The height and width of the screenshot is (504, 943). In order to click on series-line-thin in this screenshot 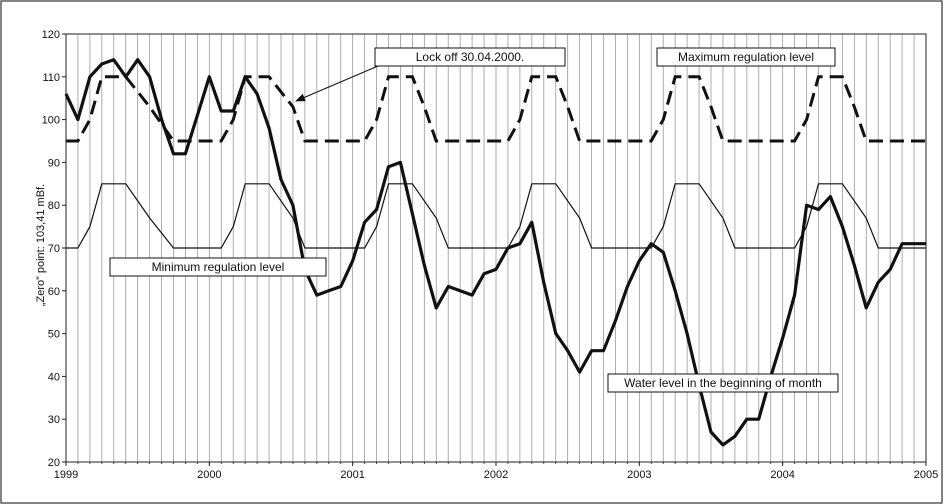, I will do `click(496, 216)`.